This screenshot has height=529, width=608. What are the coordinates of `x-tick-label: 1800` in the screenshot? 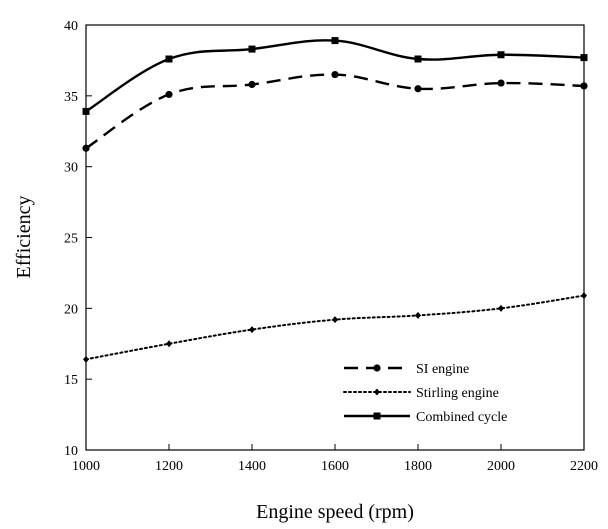 It's located at (418, 466).